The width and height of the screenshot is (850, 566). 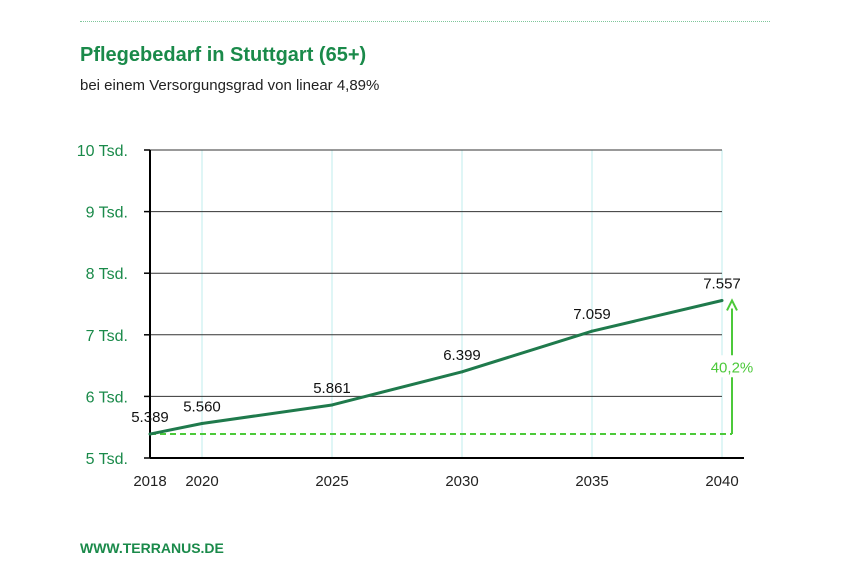 I want to click on x-axis-ticks: 2018 2020 2025 2030 2035 2040, so click(x=435, y=481).